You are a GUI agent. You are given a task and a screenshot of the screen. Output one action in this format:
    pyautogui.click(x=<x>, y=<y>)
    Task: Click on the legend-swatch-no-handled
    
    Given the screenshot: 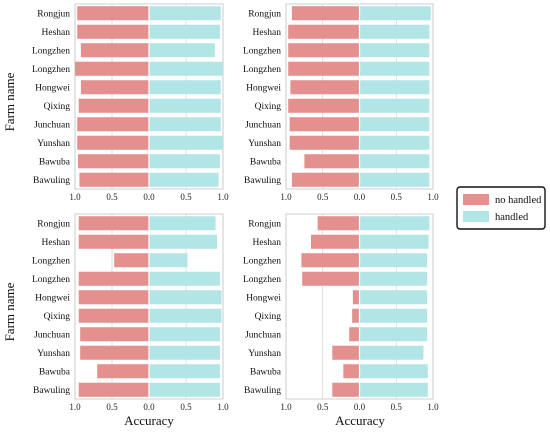 What is the action you would take?
    pyautogui.click(x=476, y=199)
    